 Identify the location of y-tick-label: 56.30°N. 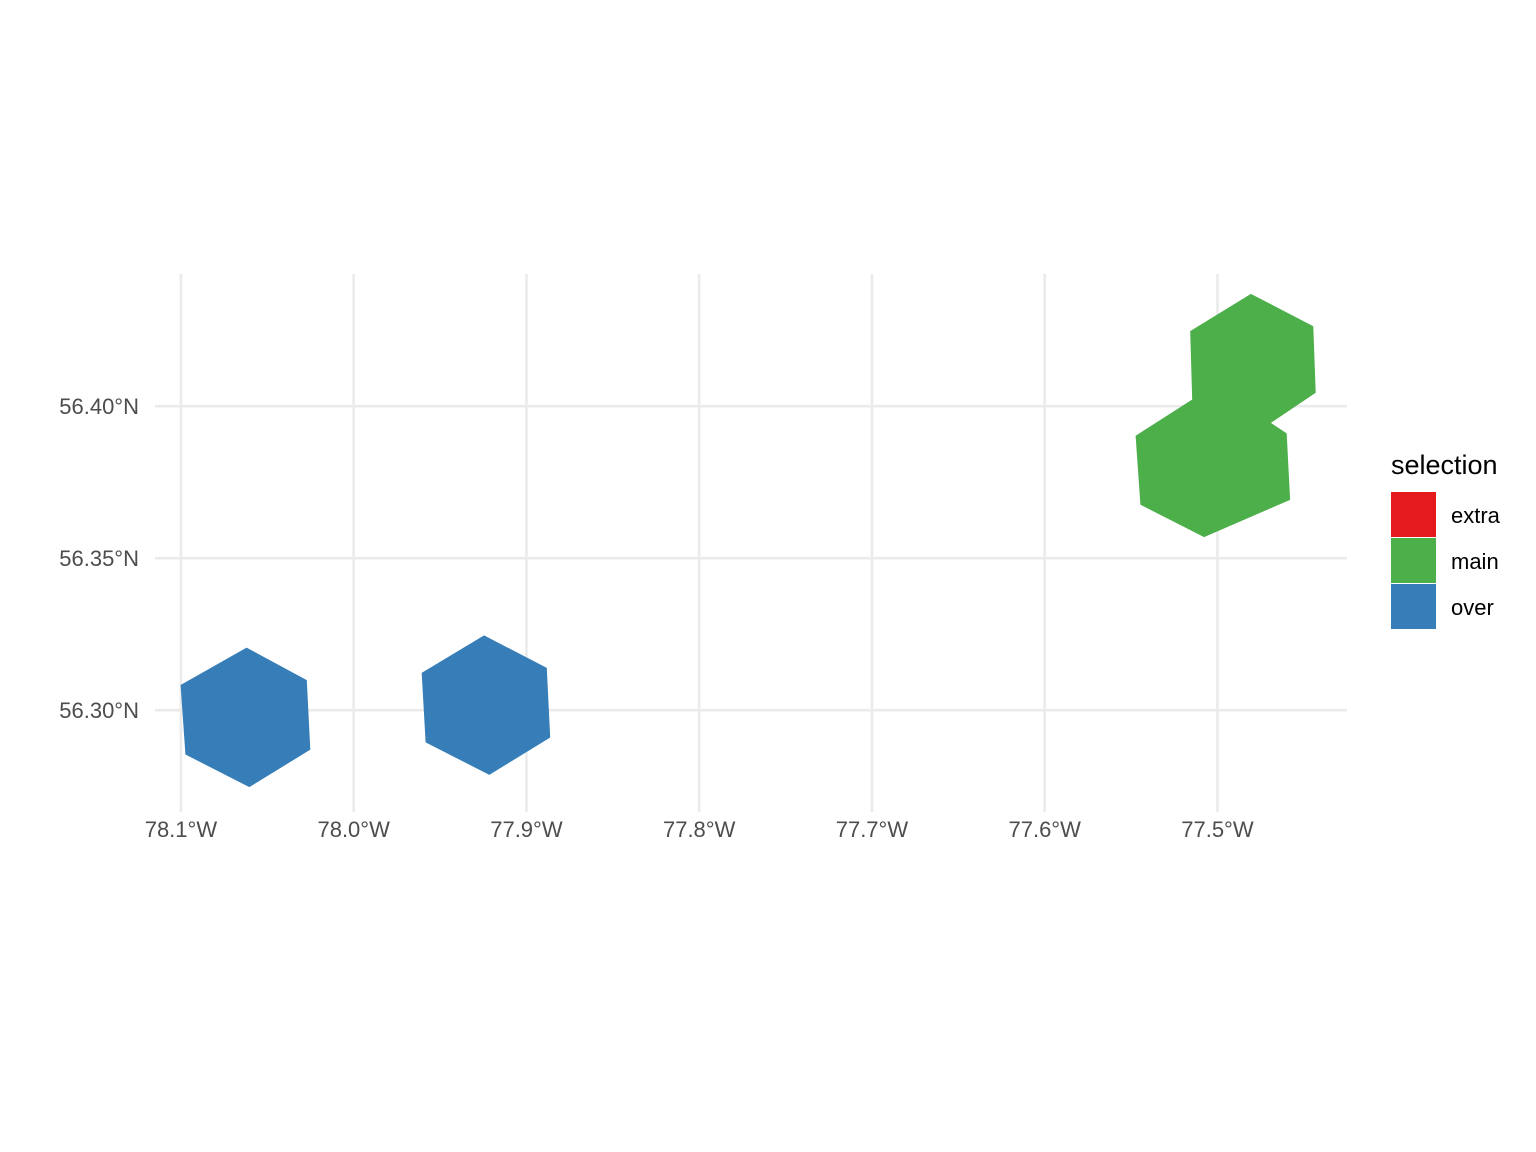
(99, 710).